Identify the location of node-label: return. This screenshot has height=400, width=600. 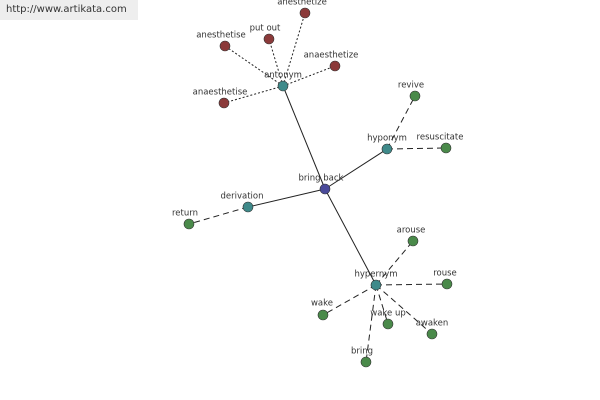
(185, 214).